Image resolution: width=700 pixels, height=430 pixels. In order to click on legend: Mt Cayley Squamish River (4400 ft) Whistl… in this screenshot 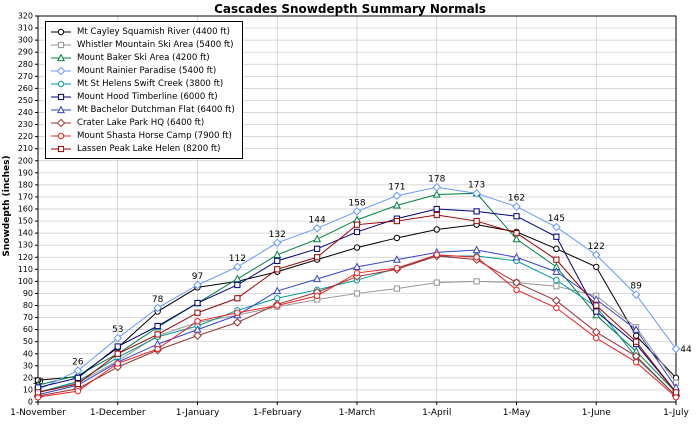, I will do `click(144, 90)`.